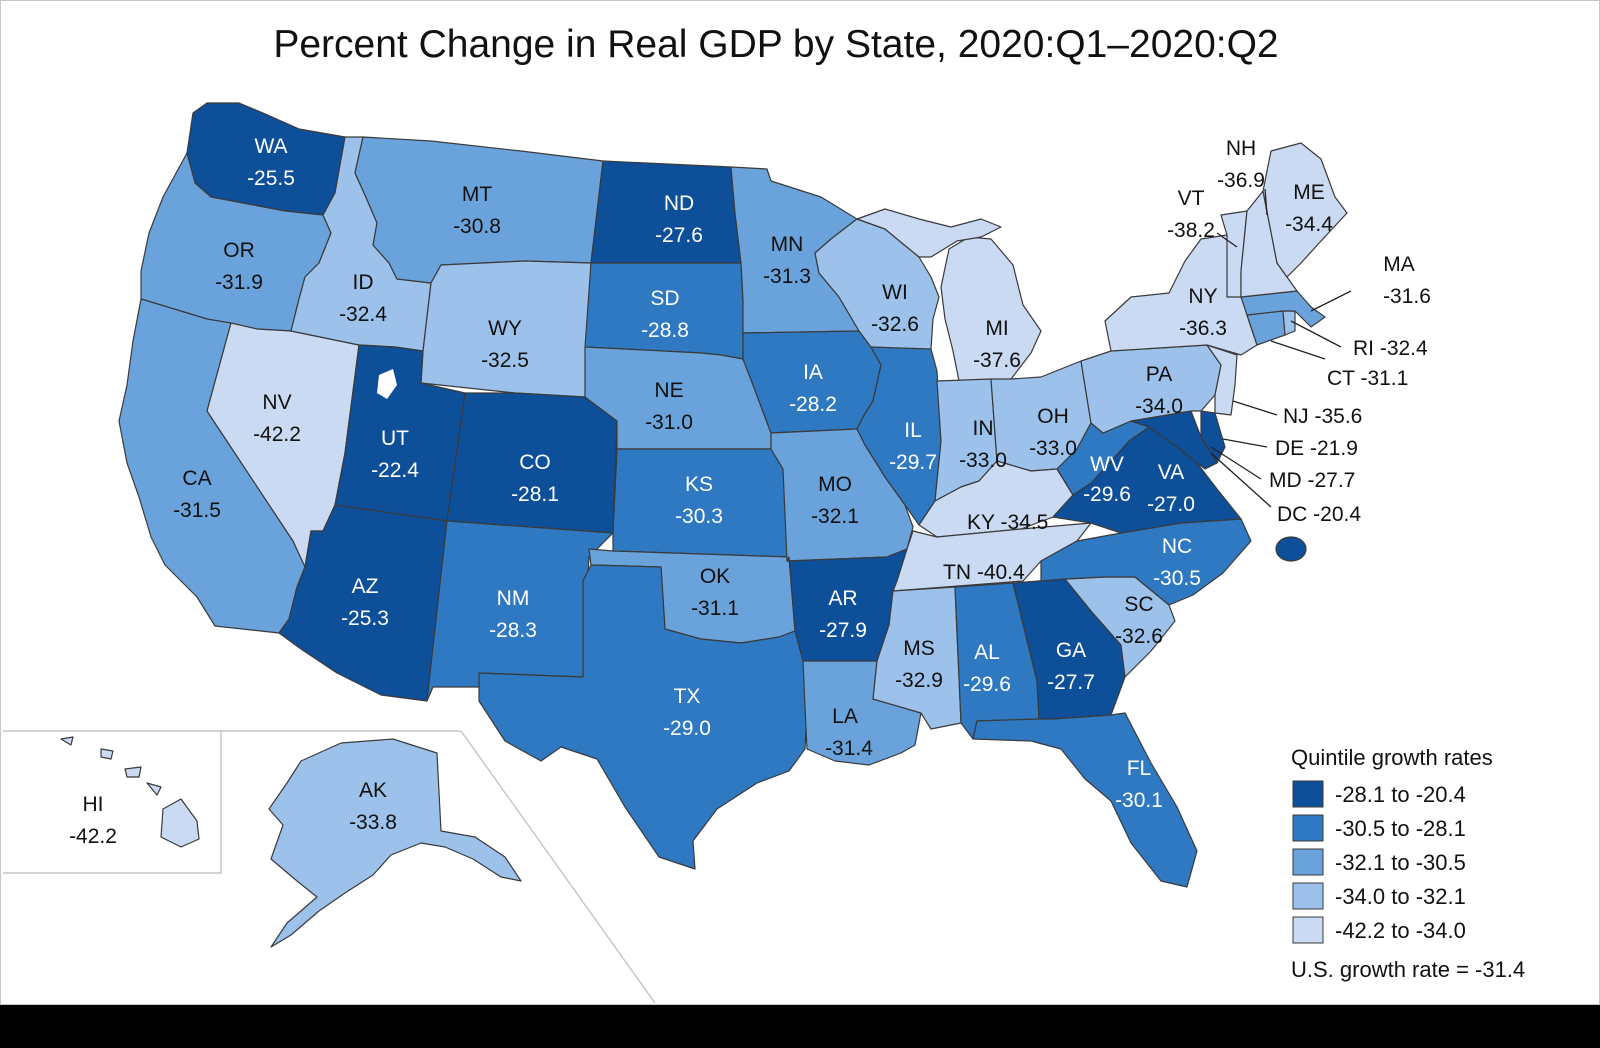 The width and height of the screenshot is (1600, 1048). I want to click on legend-label-2: -30.5 to -28.1, so click(1400, 828).